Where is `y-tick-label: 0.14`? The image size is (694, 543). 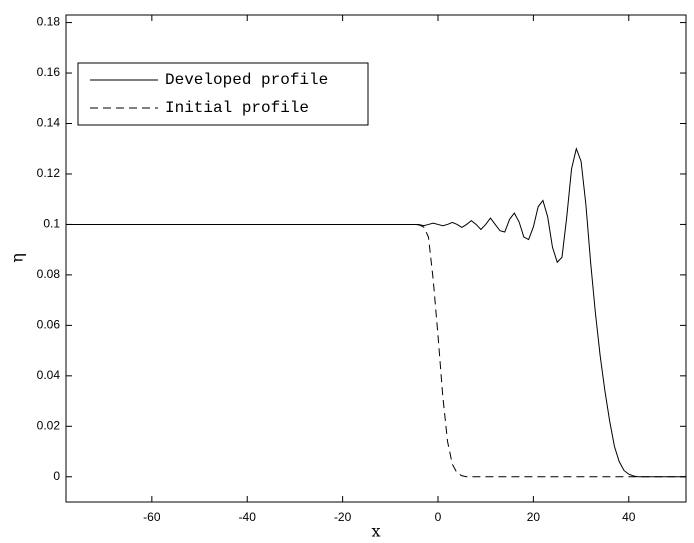
y-tick-label: 0.14 is located at coordinates (49, 123).